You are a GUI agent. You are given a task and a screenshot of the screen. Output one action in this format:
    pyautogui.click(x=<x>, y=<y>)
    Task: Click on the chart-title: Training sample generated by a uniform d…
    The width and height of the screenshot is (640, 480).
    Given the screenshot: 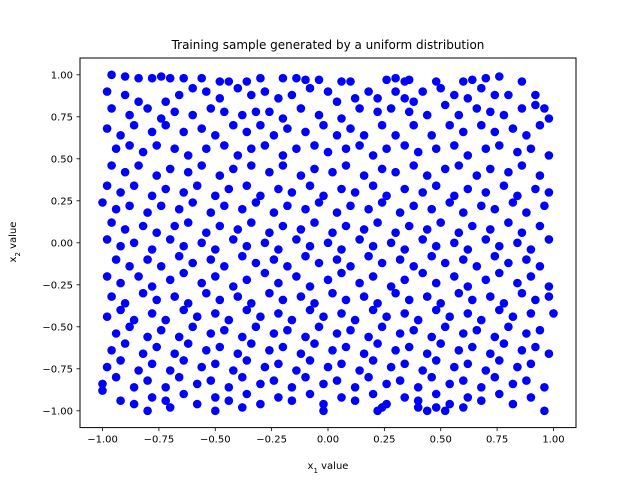 What is the action you would take?
    pyautogui.click(x=328, y=45)
    